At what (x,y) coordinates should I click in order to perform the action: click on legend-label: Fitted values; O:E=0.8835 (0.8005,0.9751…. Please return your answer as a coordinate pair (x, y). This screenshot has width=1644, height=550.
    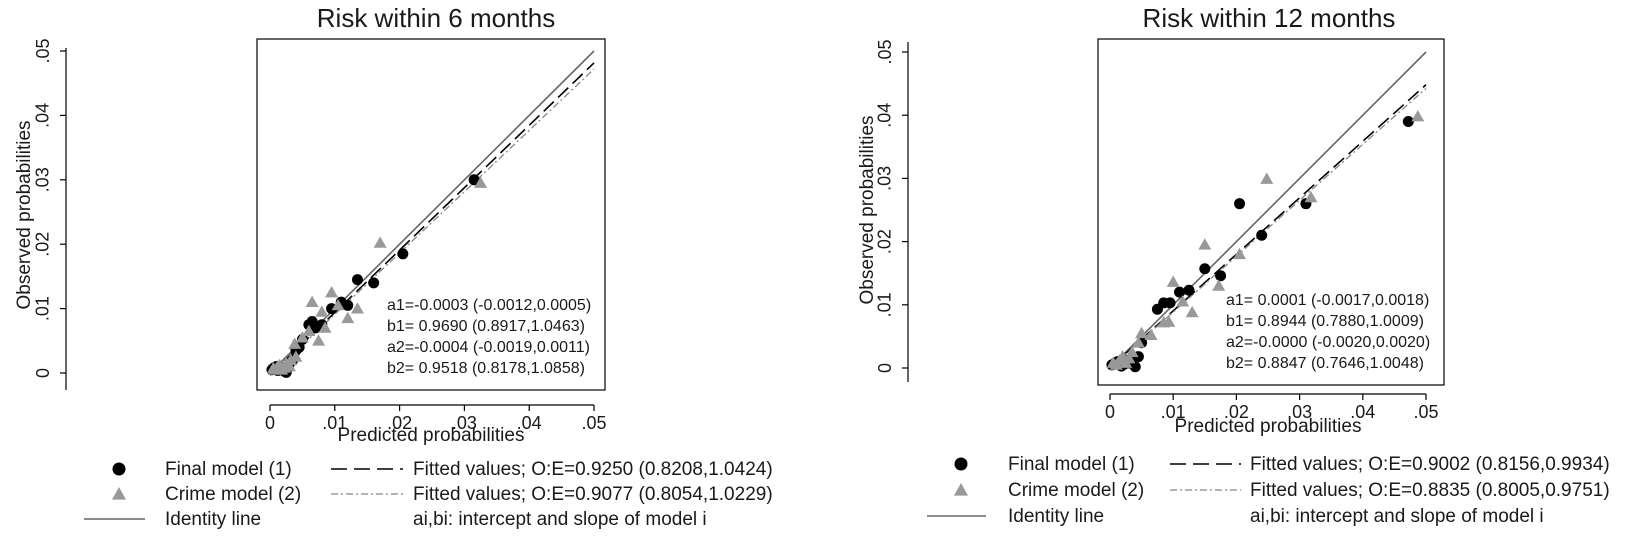
    Looking at the image, I should click on (1430, 490).